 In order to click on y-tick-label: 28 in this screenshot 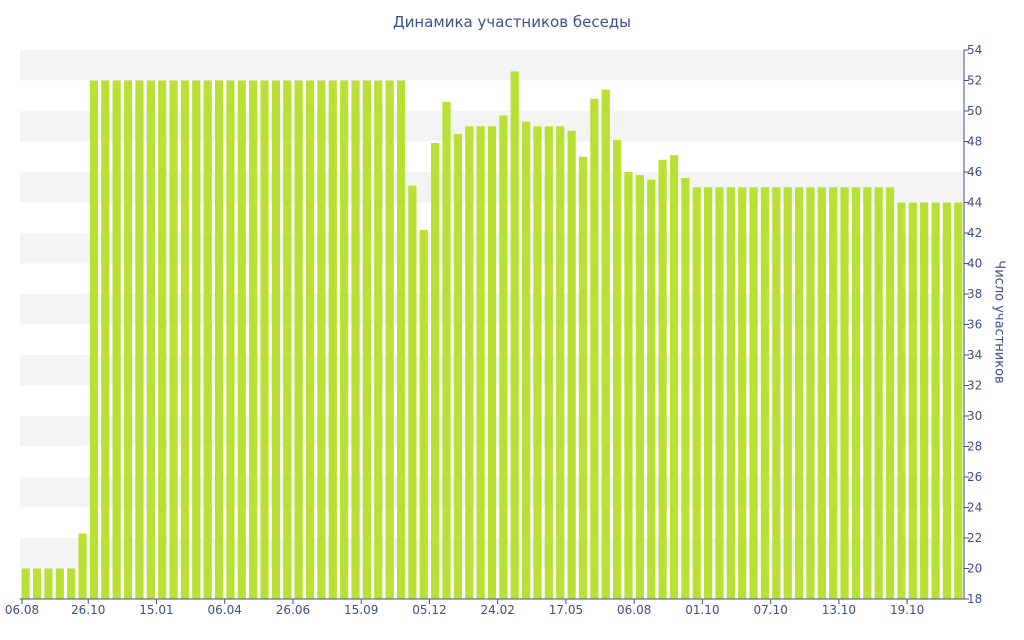, I will do `click(974, 447)`.